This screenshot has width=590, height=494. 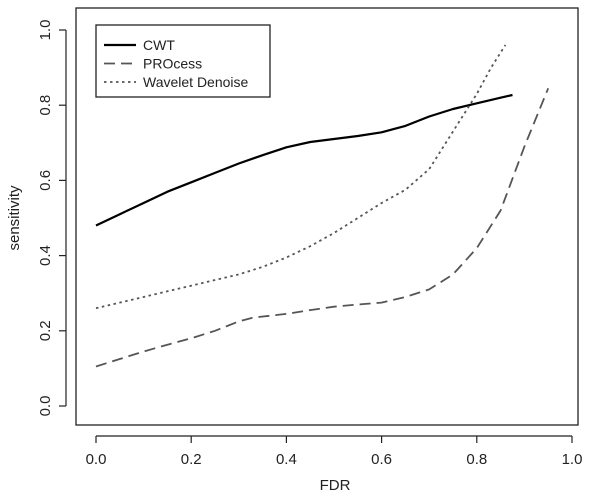 What do you see at coordinates (14, 218) in the screenshot?
I see `y-axis-label: sensitivity` at bounding box center [14, 218].